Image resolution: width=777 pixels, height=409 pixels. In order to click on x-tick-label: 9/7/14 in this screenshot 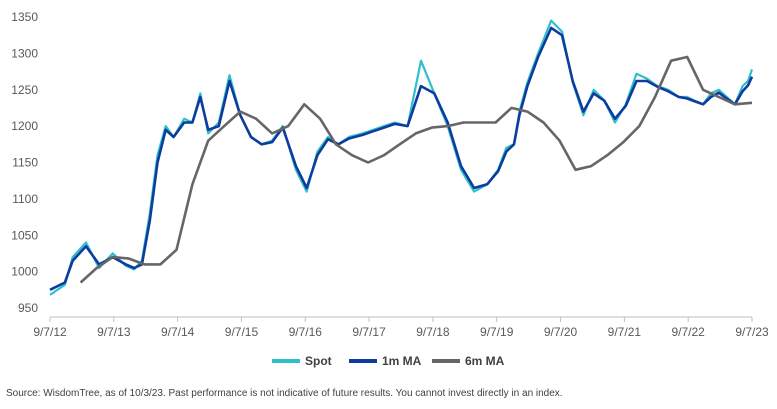, I will do `click(178, 332)`.